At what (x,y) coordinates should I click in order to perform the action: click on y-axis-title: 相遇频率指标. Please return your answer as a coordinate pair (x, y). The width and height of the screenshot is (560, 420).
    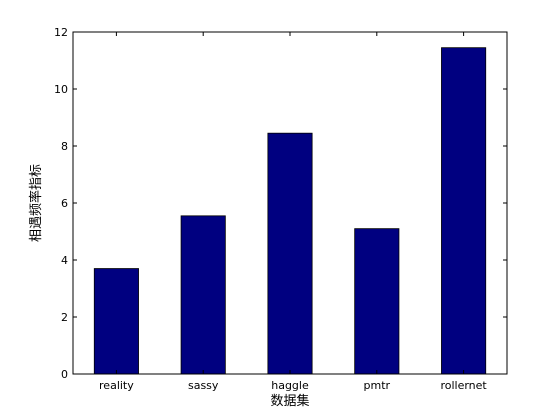
    Looking at the image, I should click on (36, 203).